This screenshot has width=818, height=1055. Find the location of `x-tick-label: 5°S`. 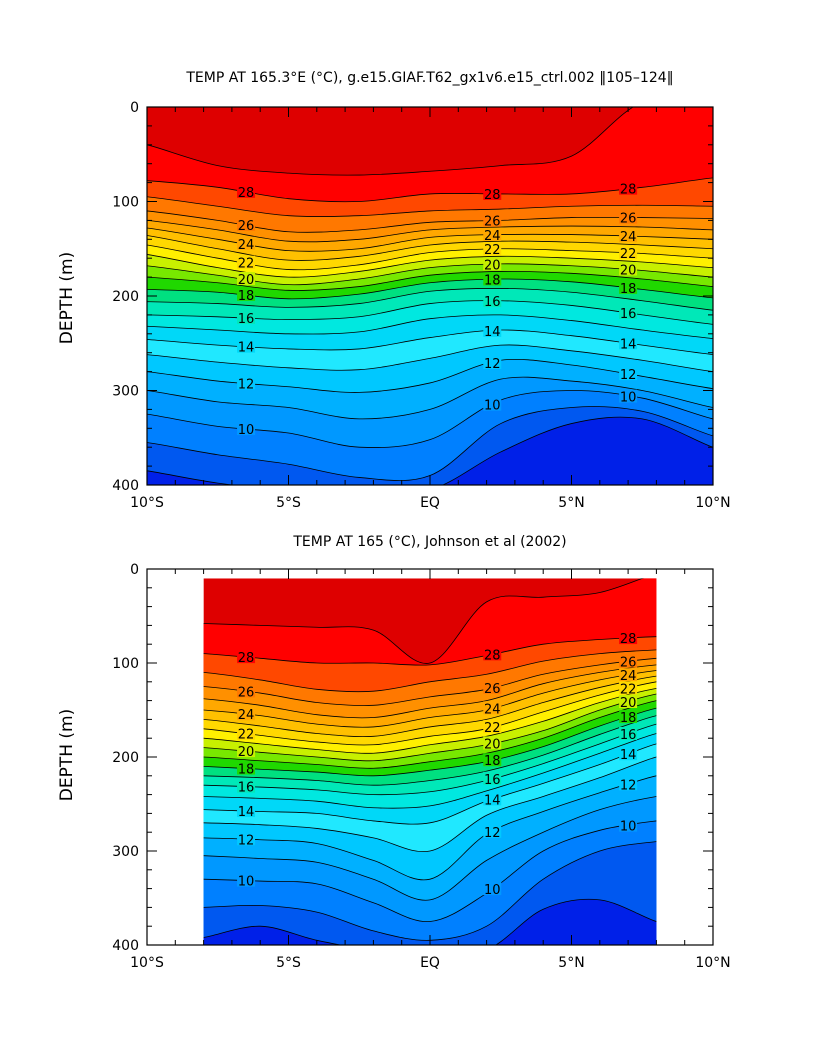

x-tick-label: 5°S is located at coordinates (288, 503).